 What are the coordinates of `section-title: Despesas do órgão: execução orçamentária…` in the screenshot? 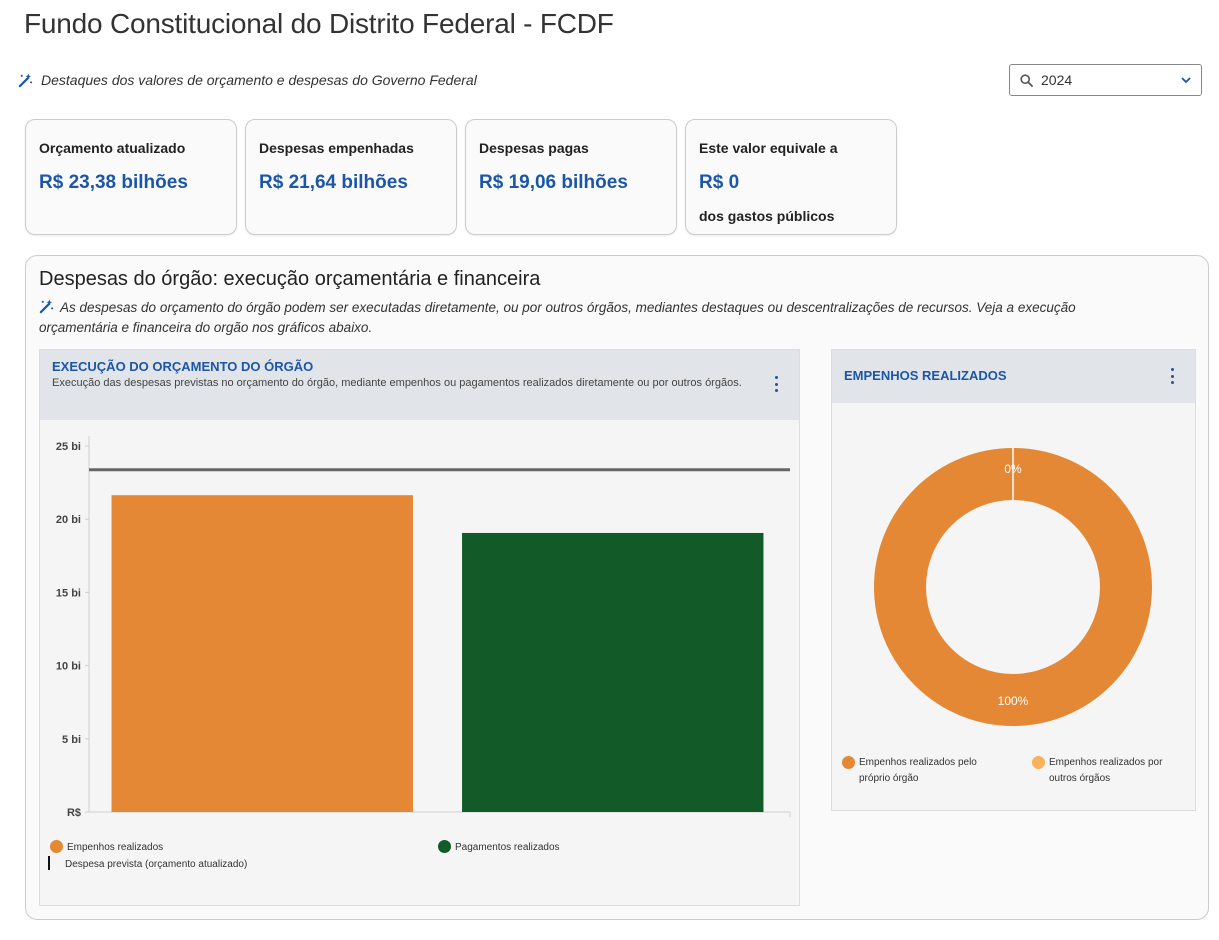 It's located at (290, 279).